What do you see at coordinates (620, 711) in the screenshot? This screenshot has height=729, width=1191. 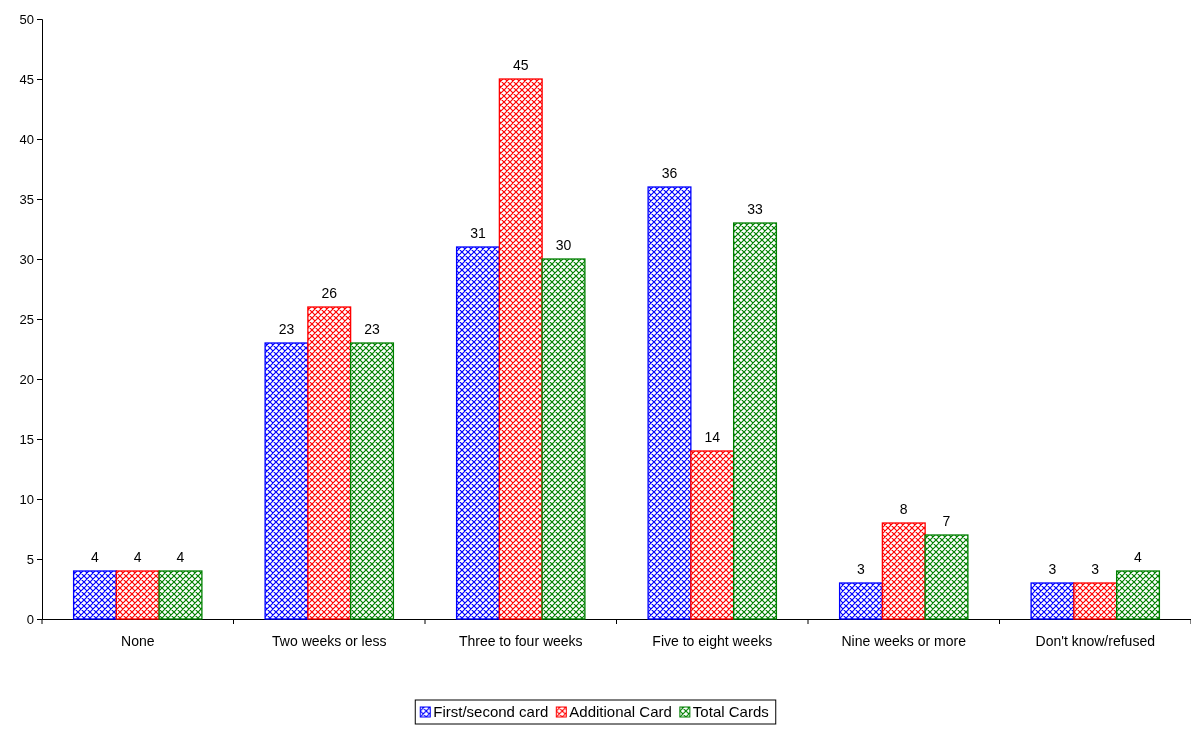 I see `legend-label: Additional Card` at bounding box center [620, 711].